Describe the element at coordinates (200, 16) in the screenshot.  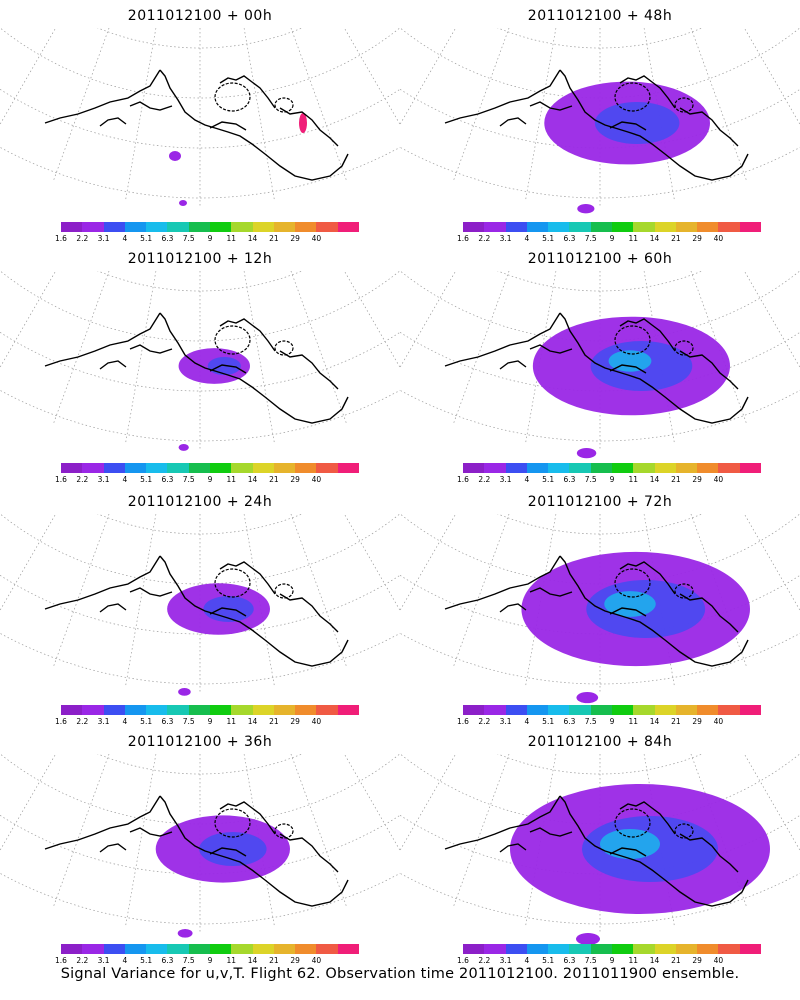
I see `panel-title: 2011012100 + 00h` at that location.